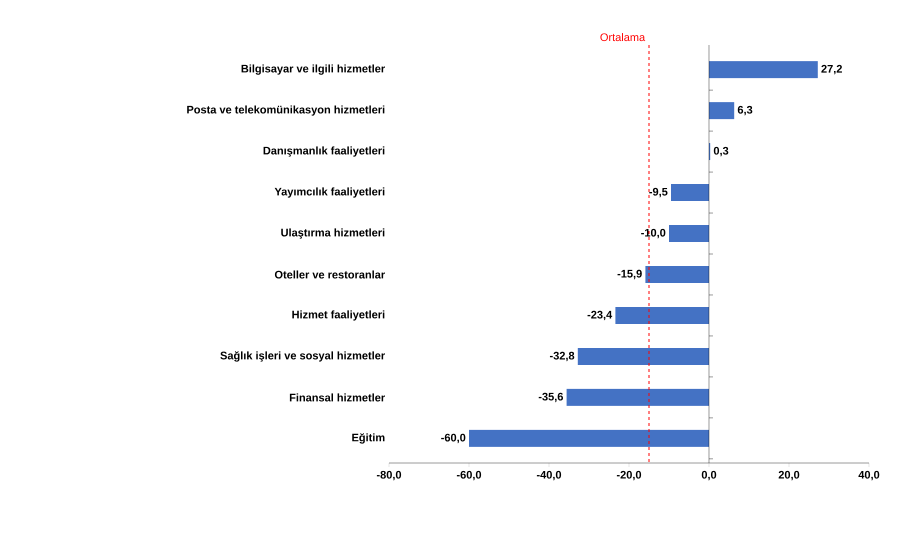  Describe the element at coordinates (337, 397) in the screenshot. I see `y-tick-label: Finansal hizmetler` at that location.